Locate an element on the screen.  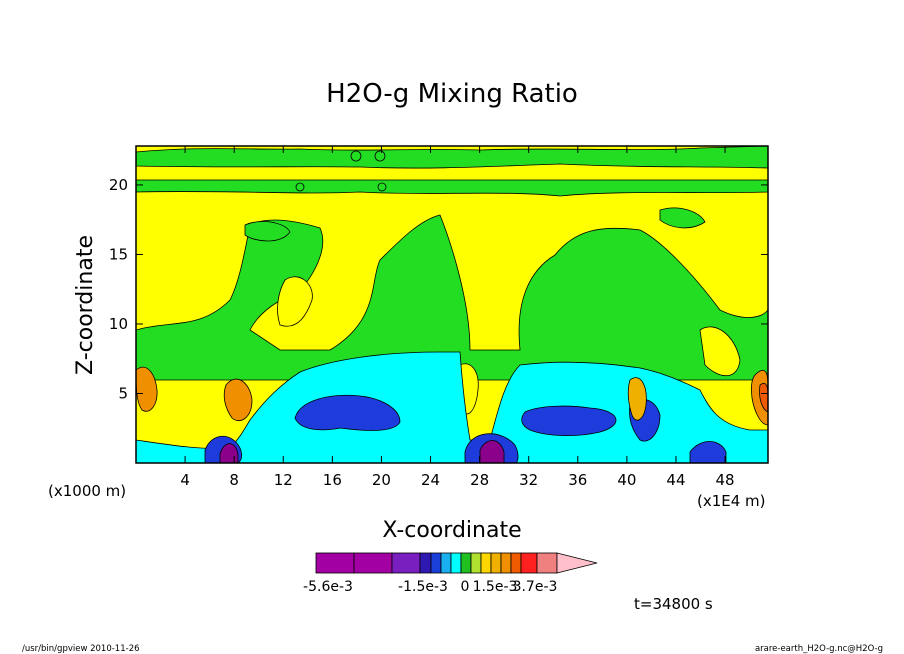
green-blob-right is located at coordinates (682, 218).